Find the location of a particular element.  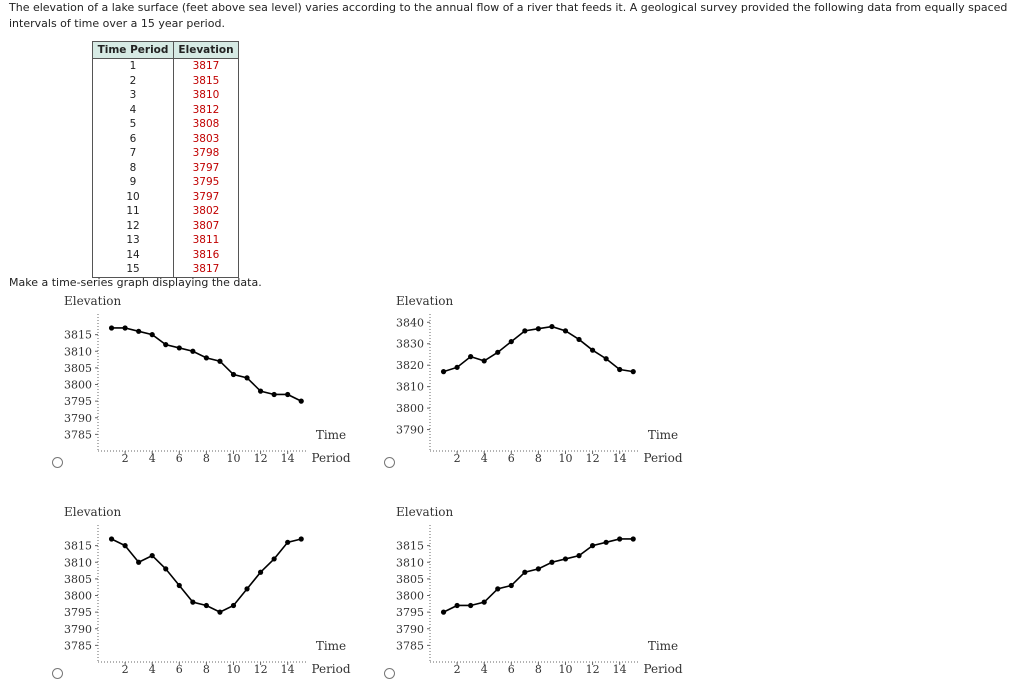

series-line is located at coordinates (206, 576).